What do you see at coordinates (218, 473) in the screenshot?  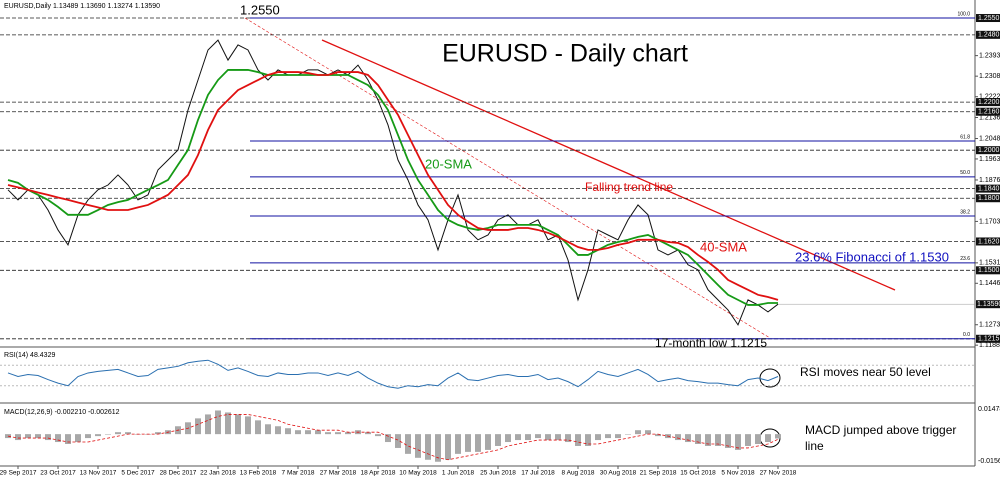 I see `x-tick-label: 22 Jan 2018` at bounding box center [218, 473].